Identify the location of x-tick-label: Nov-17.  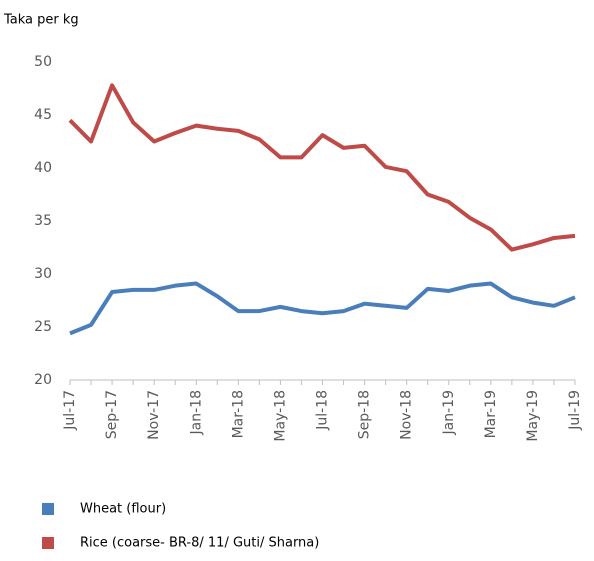
(154, 415).